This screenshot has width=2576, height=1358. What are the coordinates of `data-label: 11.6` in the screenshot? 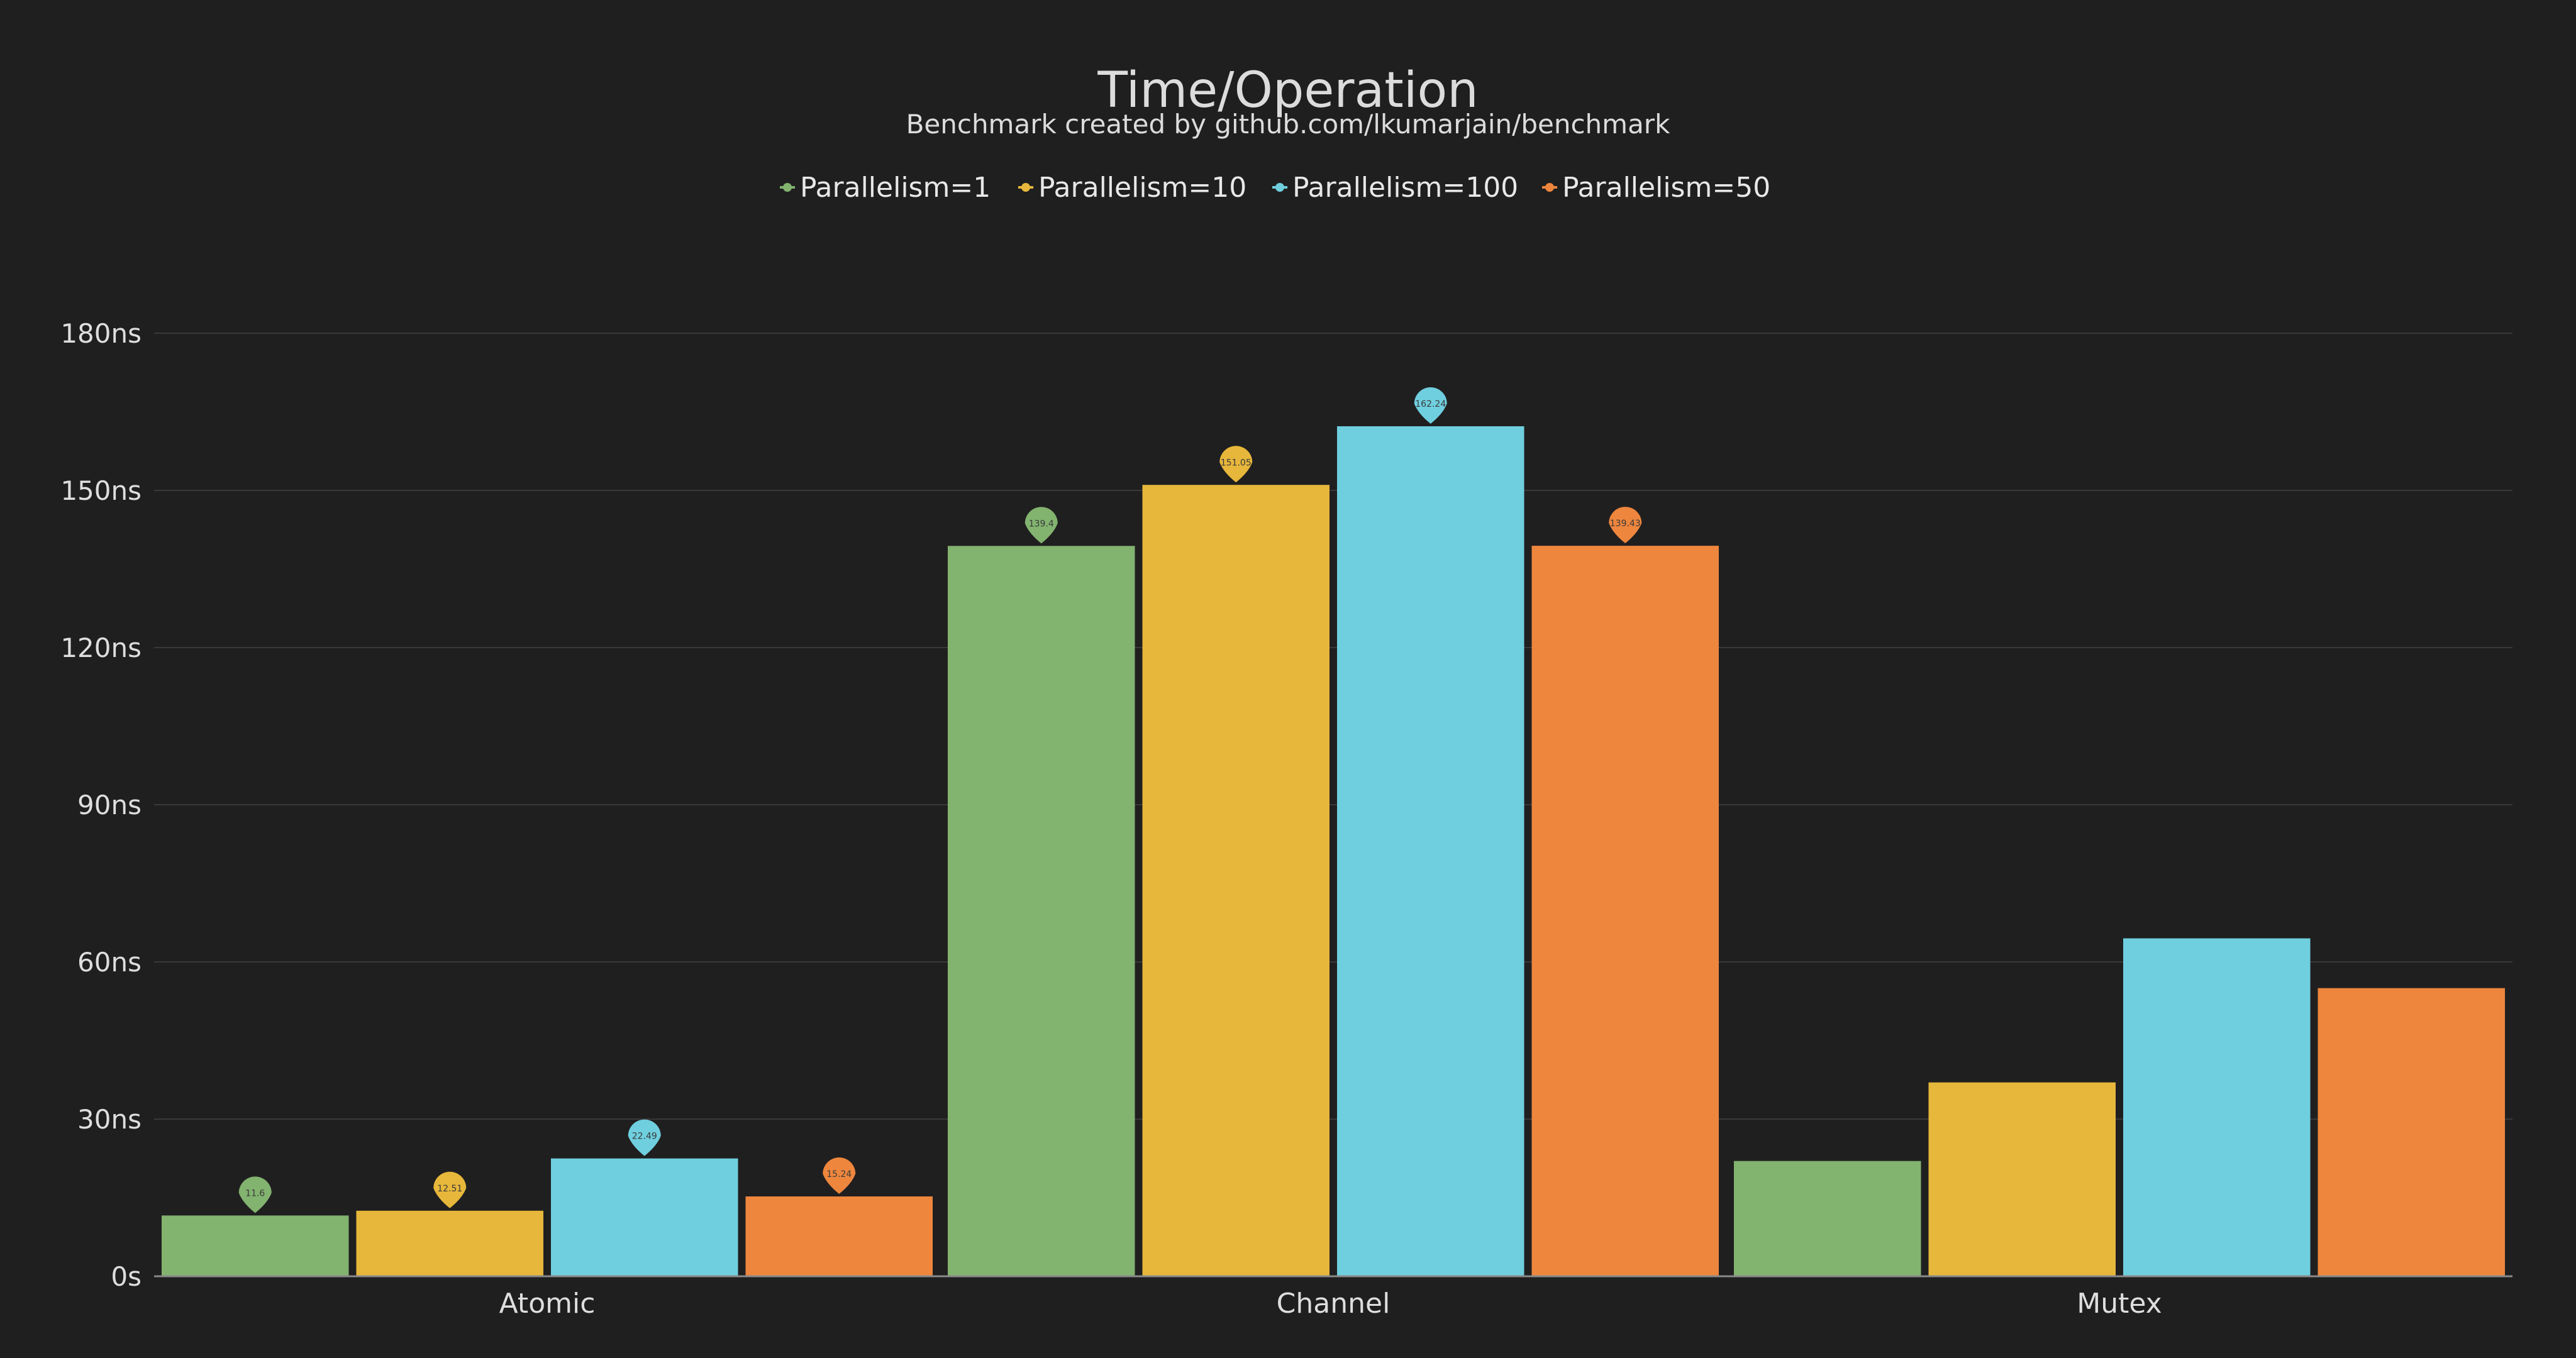 It's located at (255, 1193).